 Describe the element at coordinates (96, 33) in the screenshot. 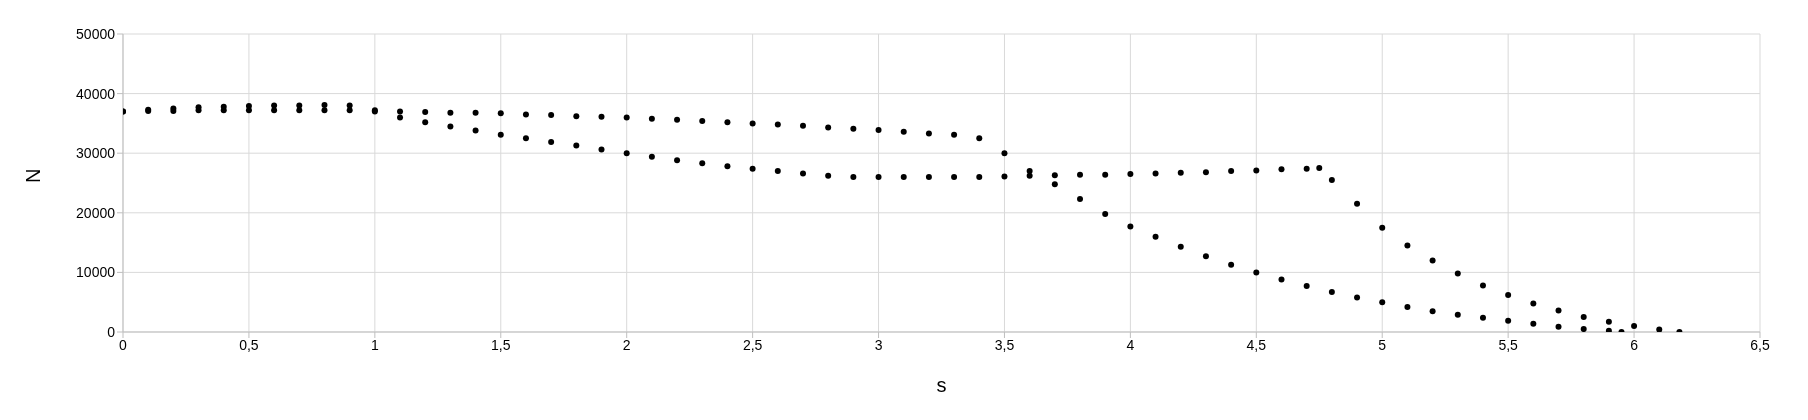

I see `y-tick-label: 50000` at that location.